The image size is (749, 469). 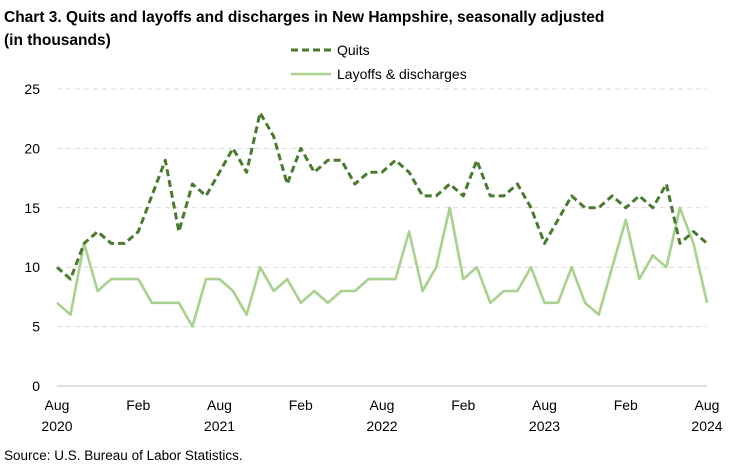 What do you see at coordinates (381, 426) in the screenshot?
I see `x-tick-year-label: 2022` at bounding box center [381, 426].